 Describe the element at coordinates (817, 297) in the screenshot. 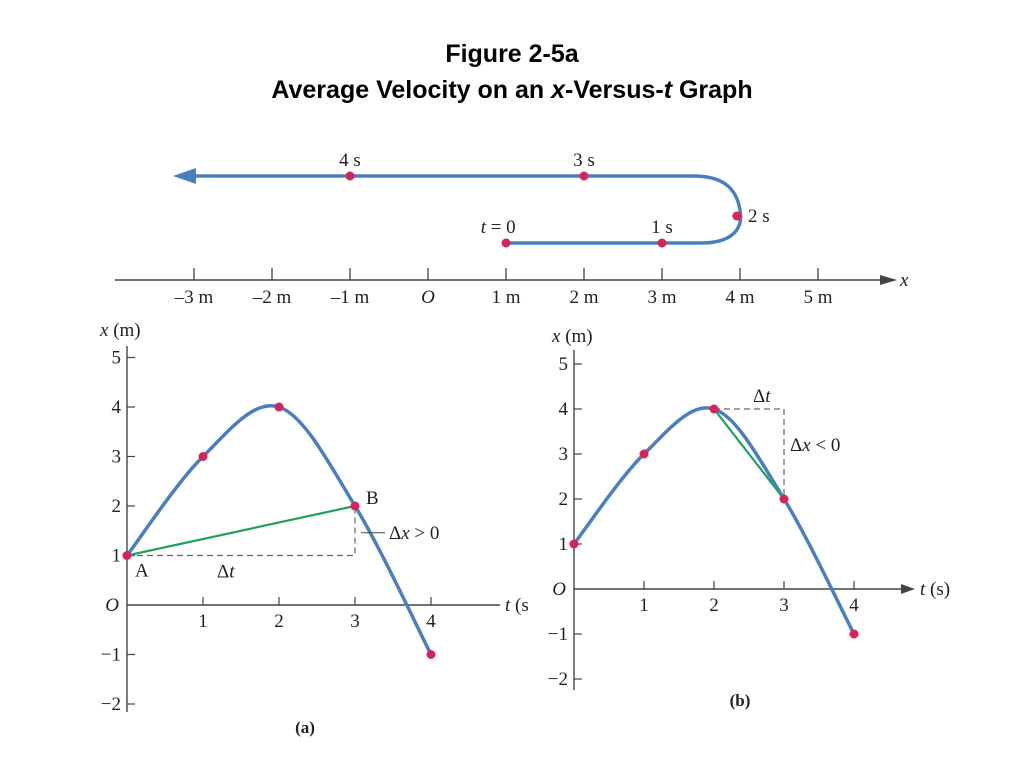

I see `position-tick-label: 5 m` at that location.